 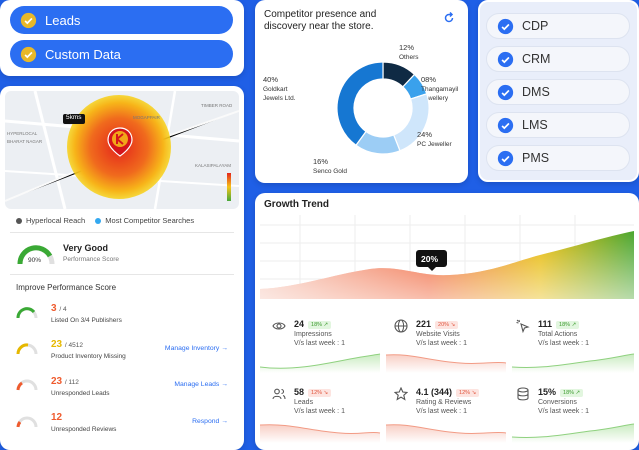 I want to click on change-badge: 20% ↘, so click(x=447, y=324).